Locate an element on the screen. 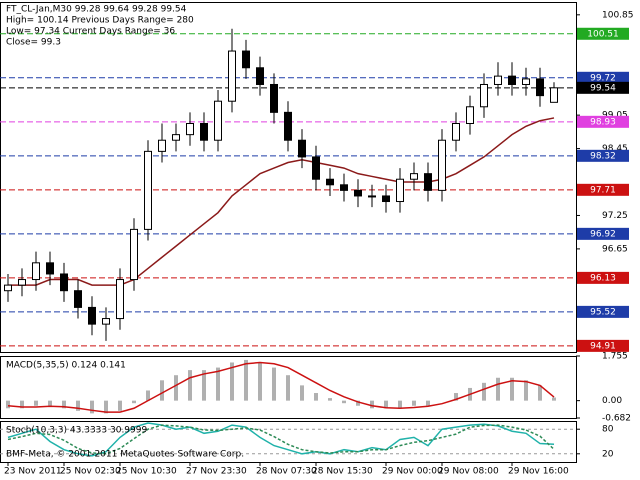 The image size is (640, 480). x-tick-label: 25 Nov 02:30 is located at coordinates (90, 472).